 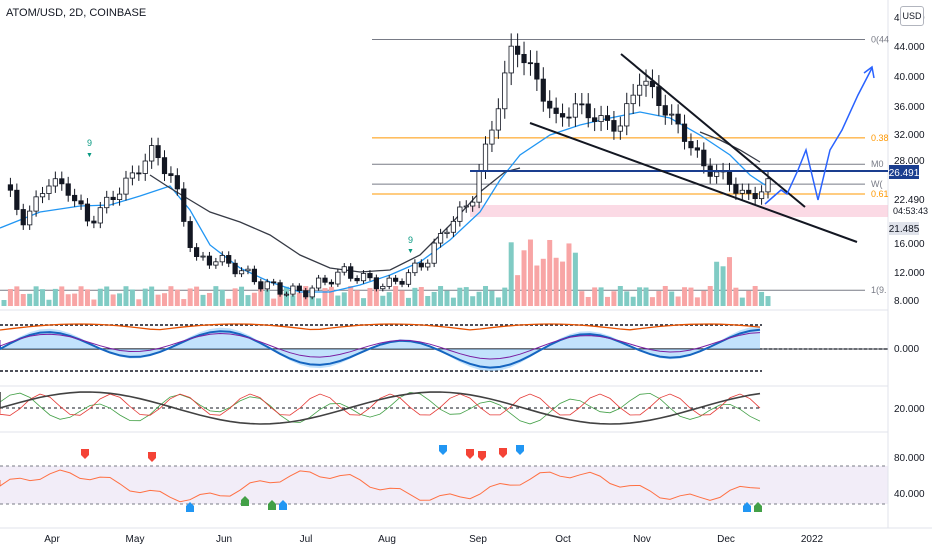 I want to click on fib-label-1: 0.38, so click(x=880, y=138).